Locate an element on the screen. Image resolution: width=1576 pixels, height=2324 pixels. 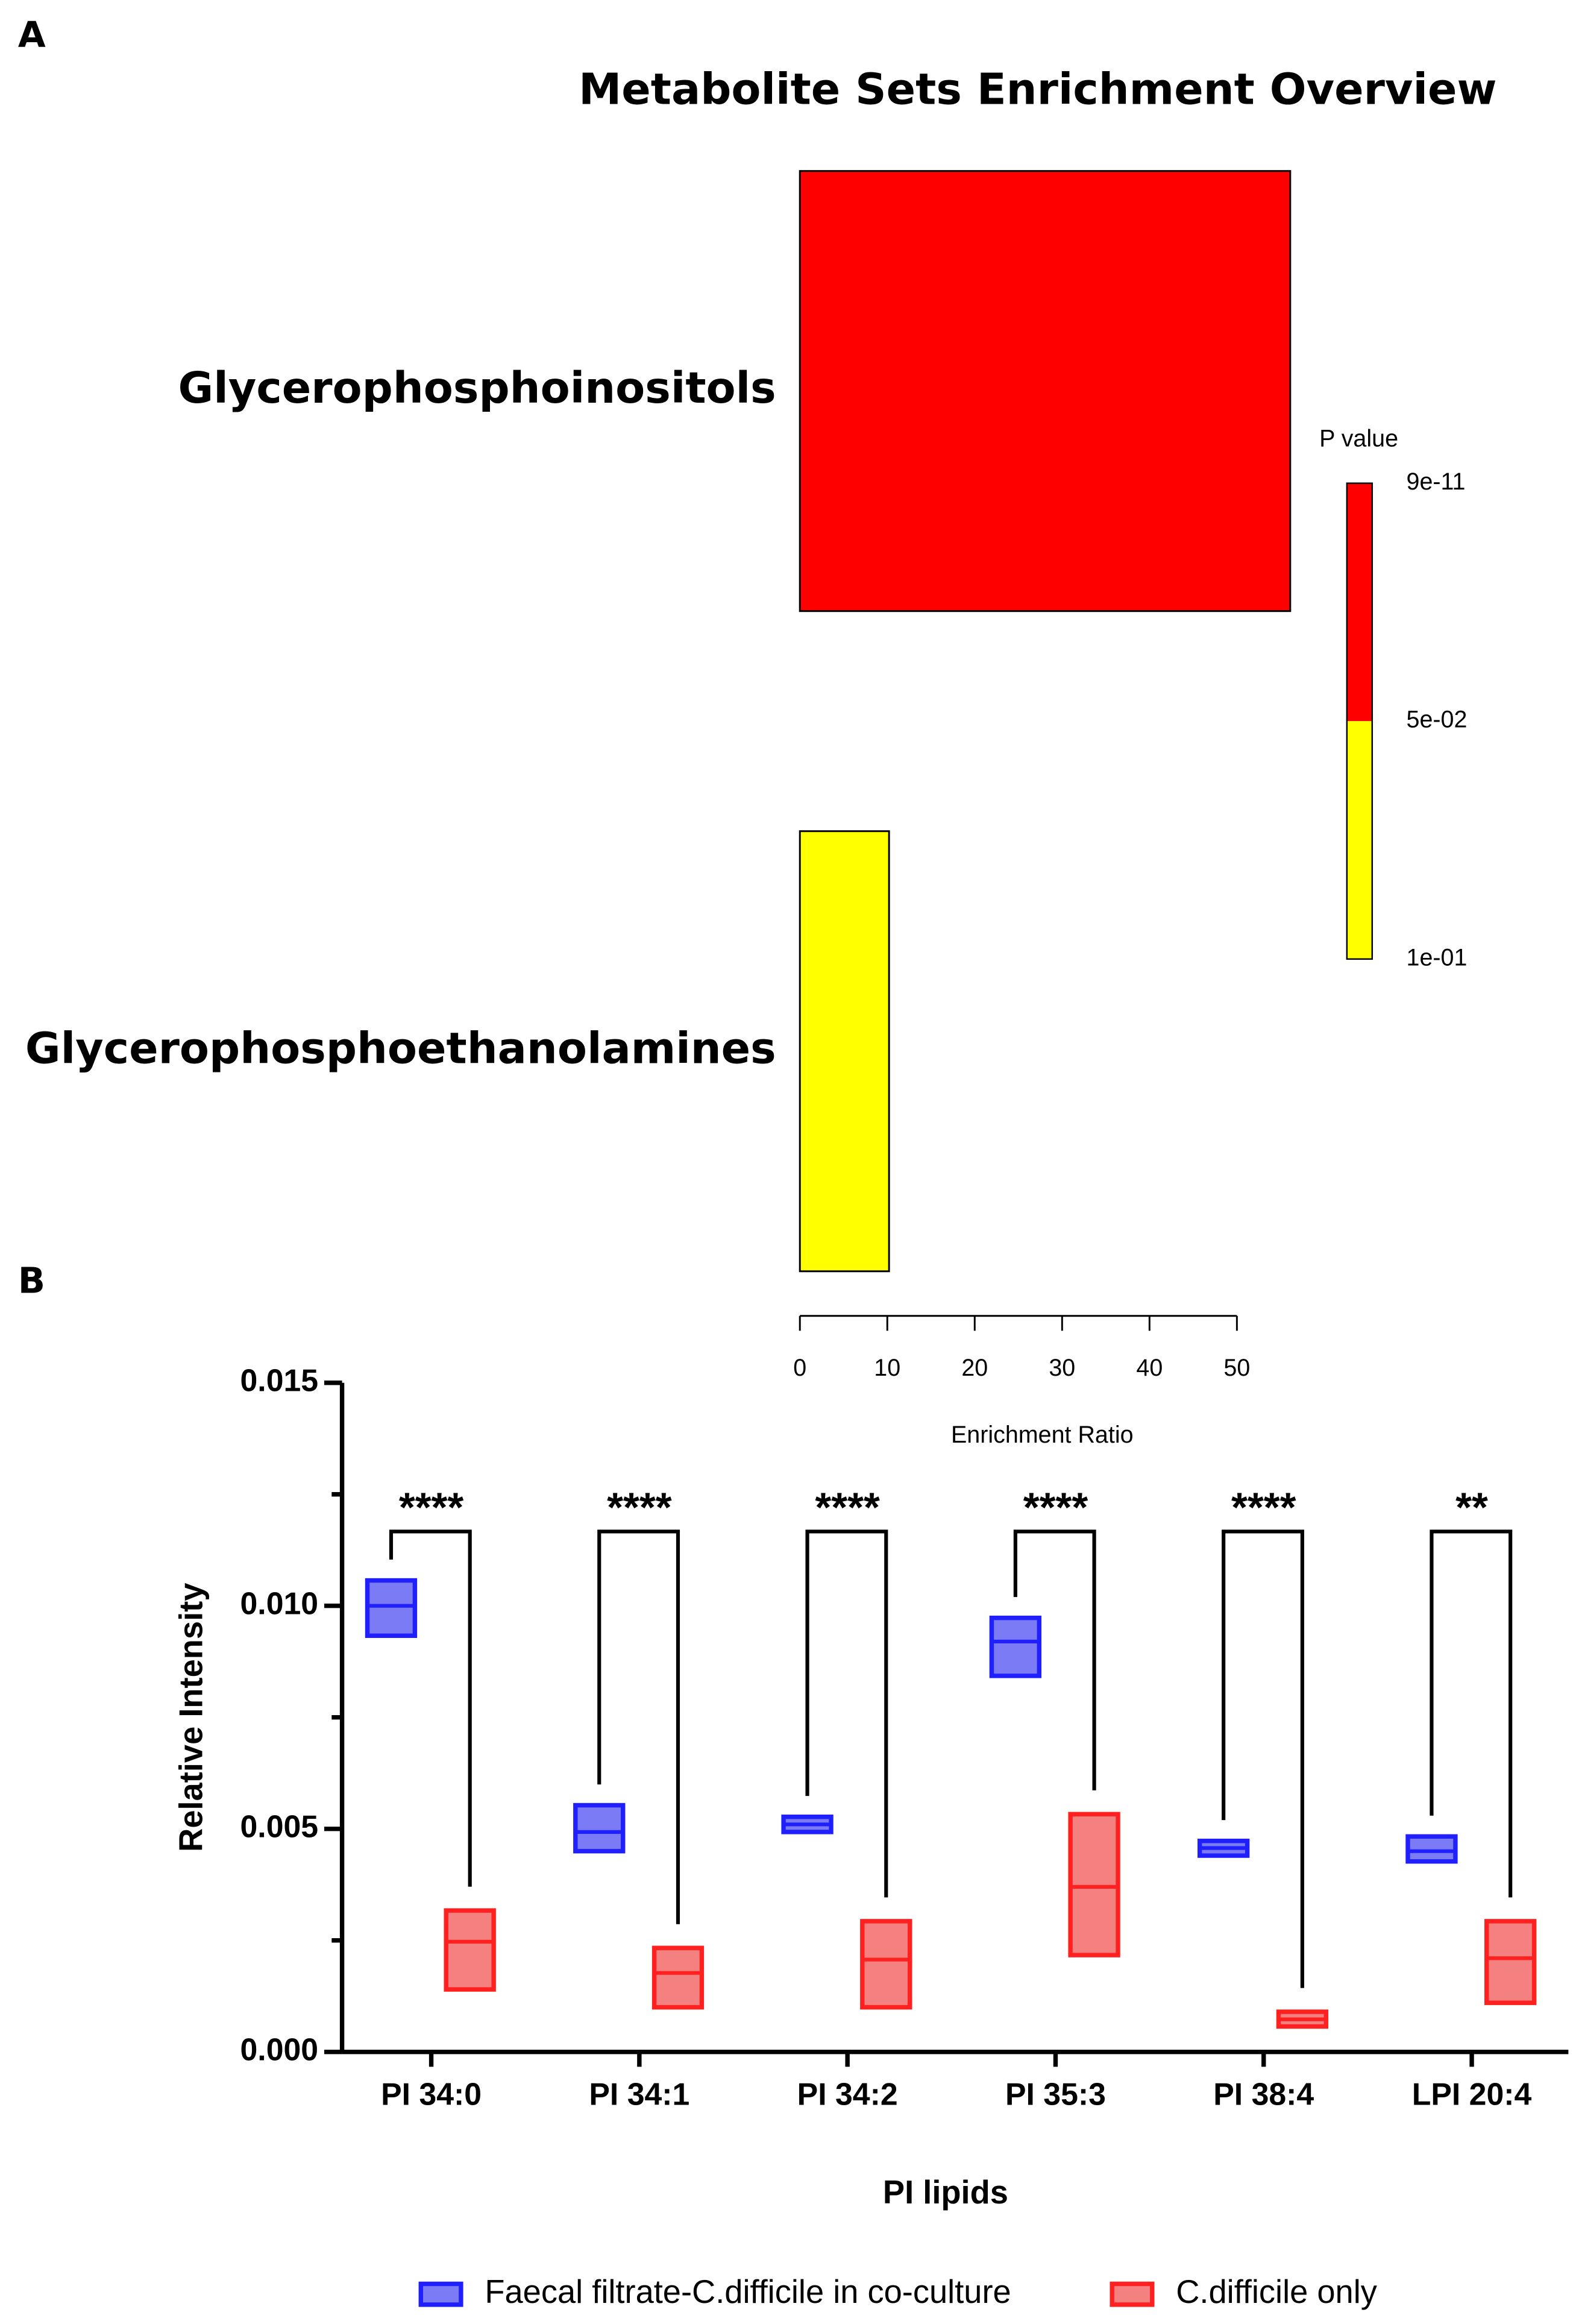
x-tick-label: 50 is located at coordinates (1236, 1368).